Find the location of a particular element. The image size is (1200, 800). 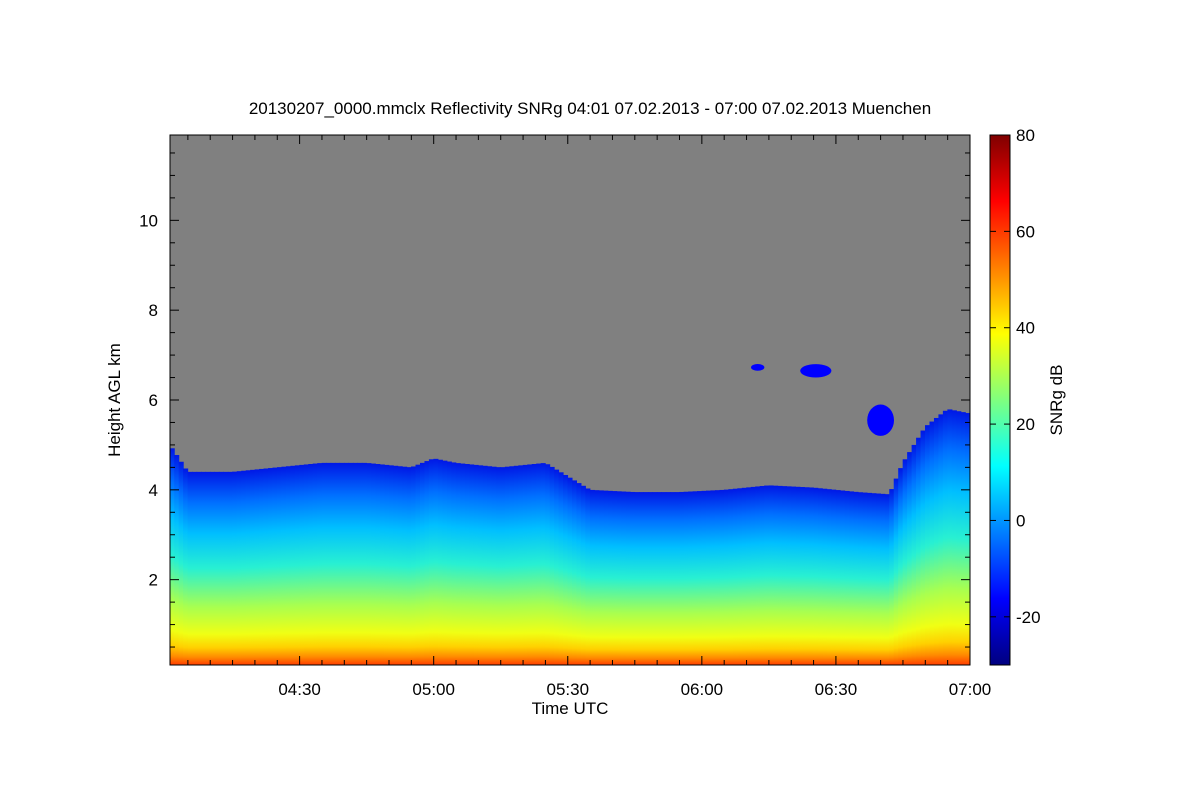

y-axis-label: Height AGL km is located at coordinates (114, 400).